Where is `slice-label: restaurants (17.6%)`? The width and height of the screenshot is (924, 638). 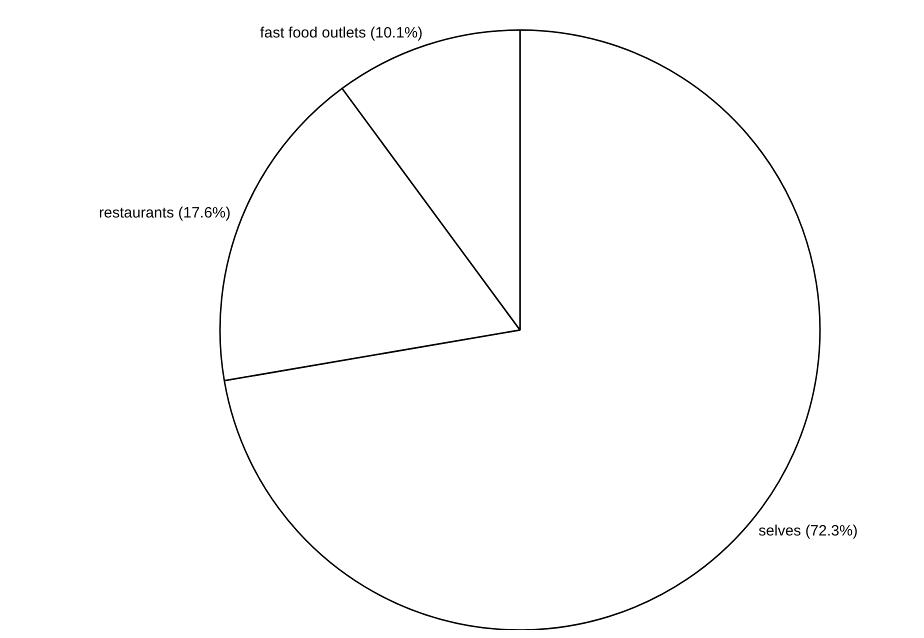 slice-label: restaurants (17.6%) is located at coordinates (164, 213).